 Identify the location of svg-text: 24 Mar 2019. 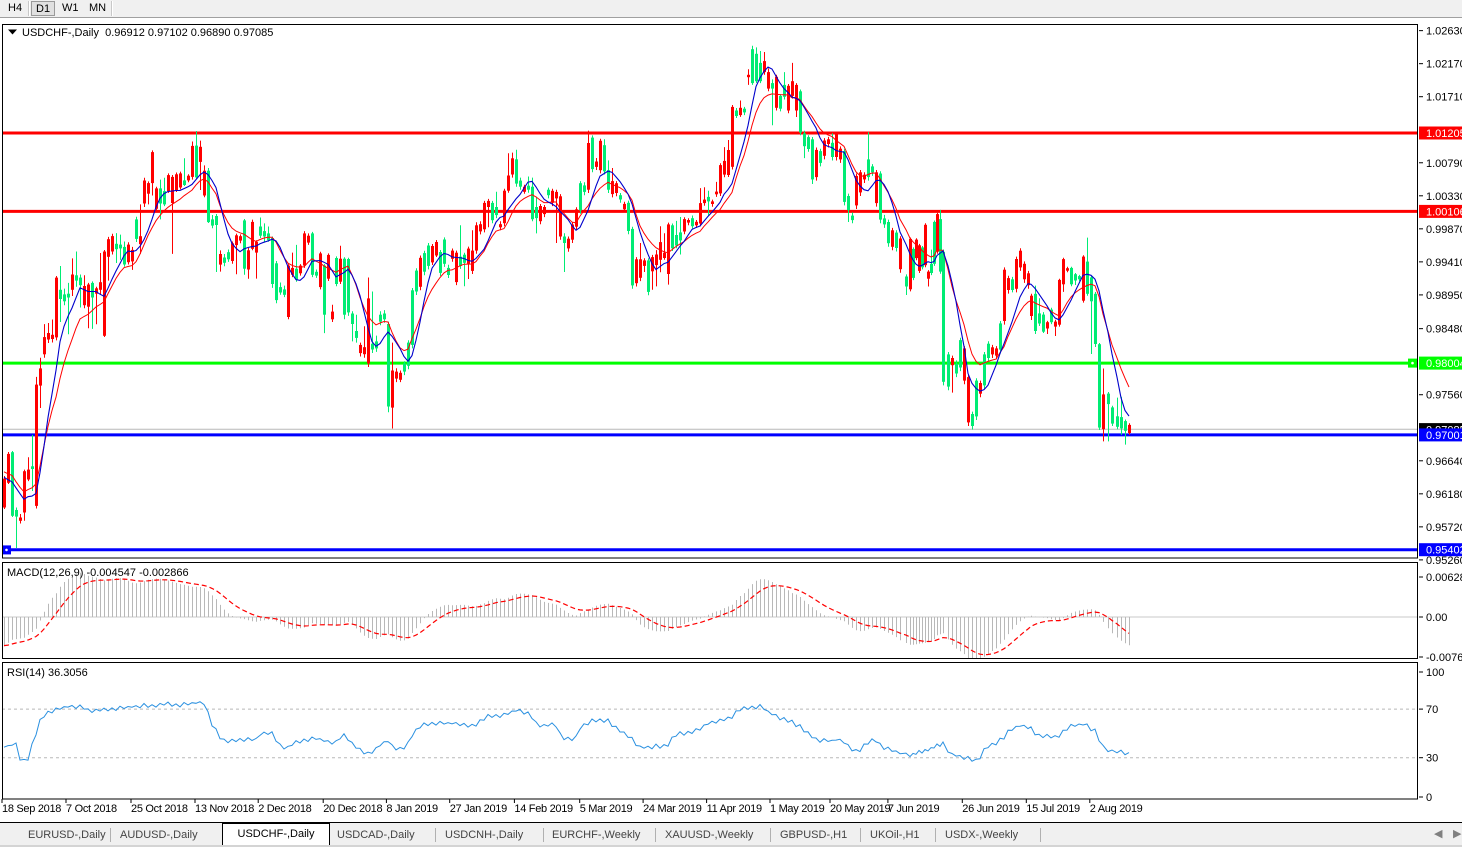
(672, 809).